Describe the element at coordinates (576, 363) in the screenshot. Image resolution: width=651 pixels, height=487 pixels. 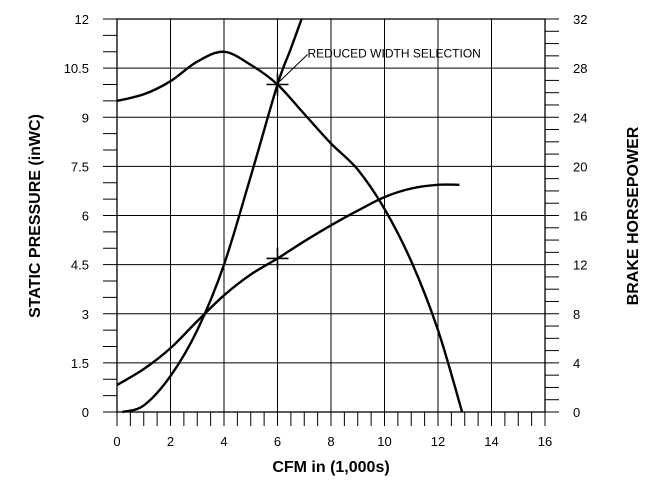
I see `y2-tick-label: 4` at that location.